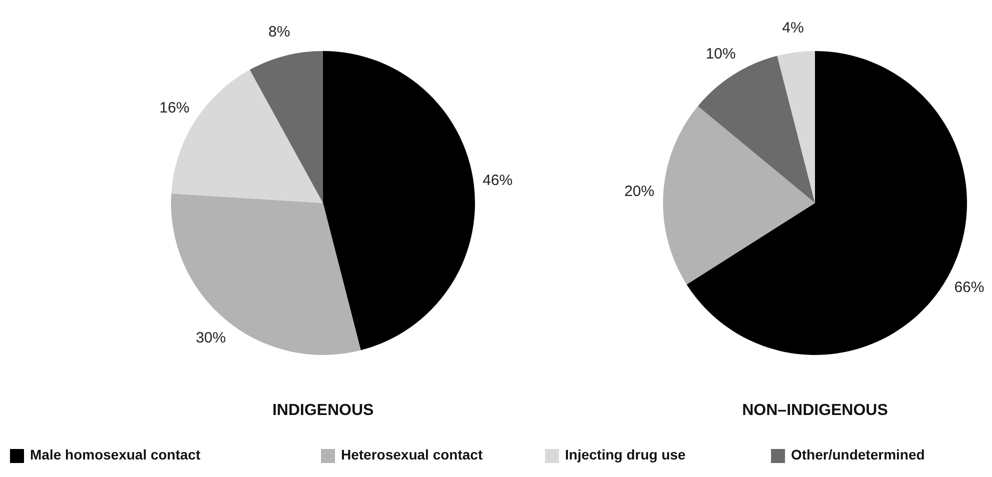  Describe the element at coordinates (174, 108) in the screenshot. I see `data-label: 16%` at that location.